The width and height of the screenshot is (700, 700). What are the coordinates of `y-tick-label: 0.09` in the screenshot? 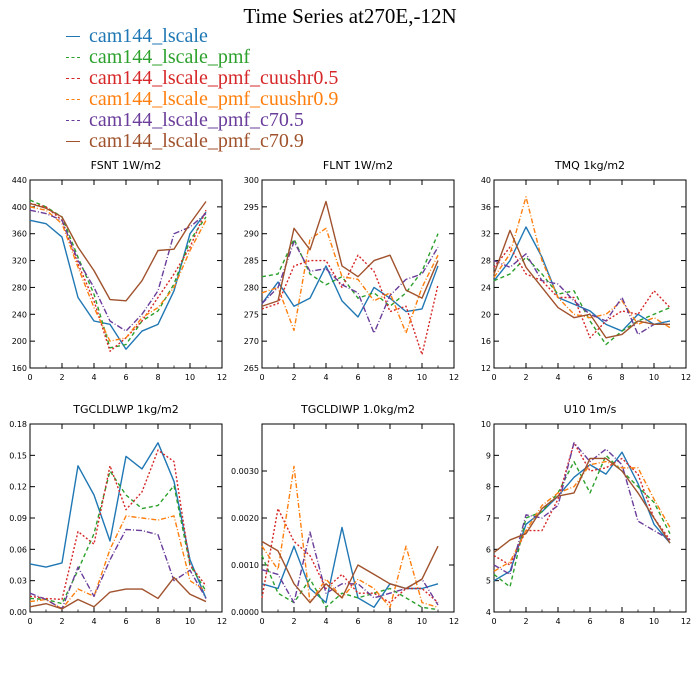 It's located at (18, 518).